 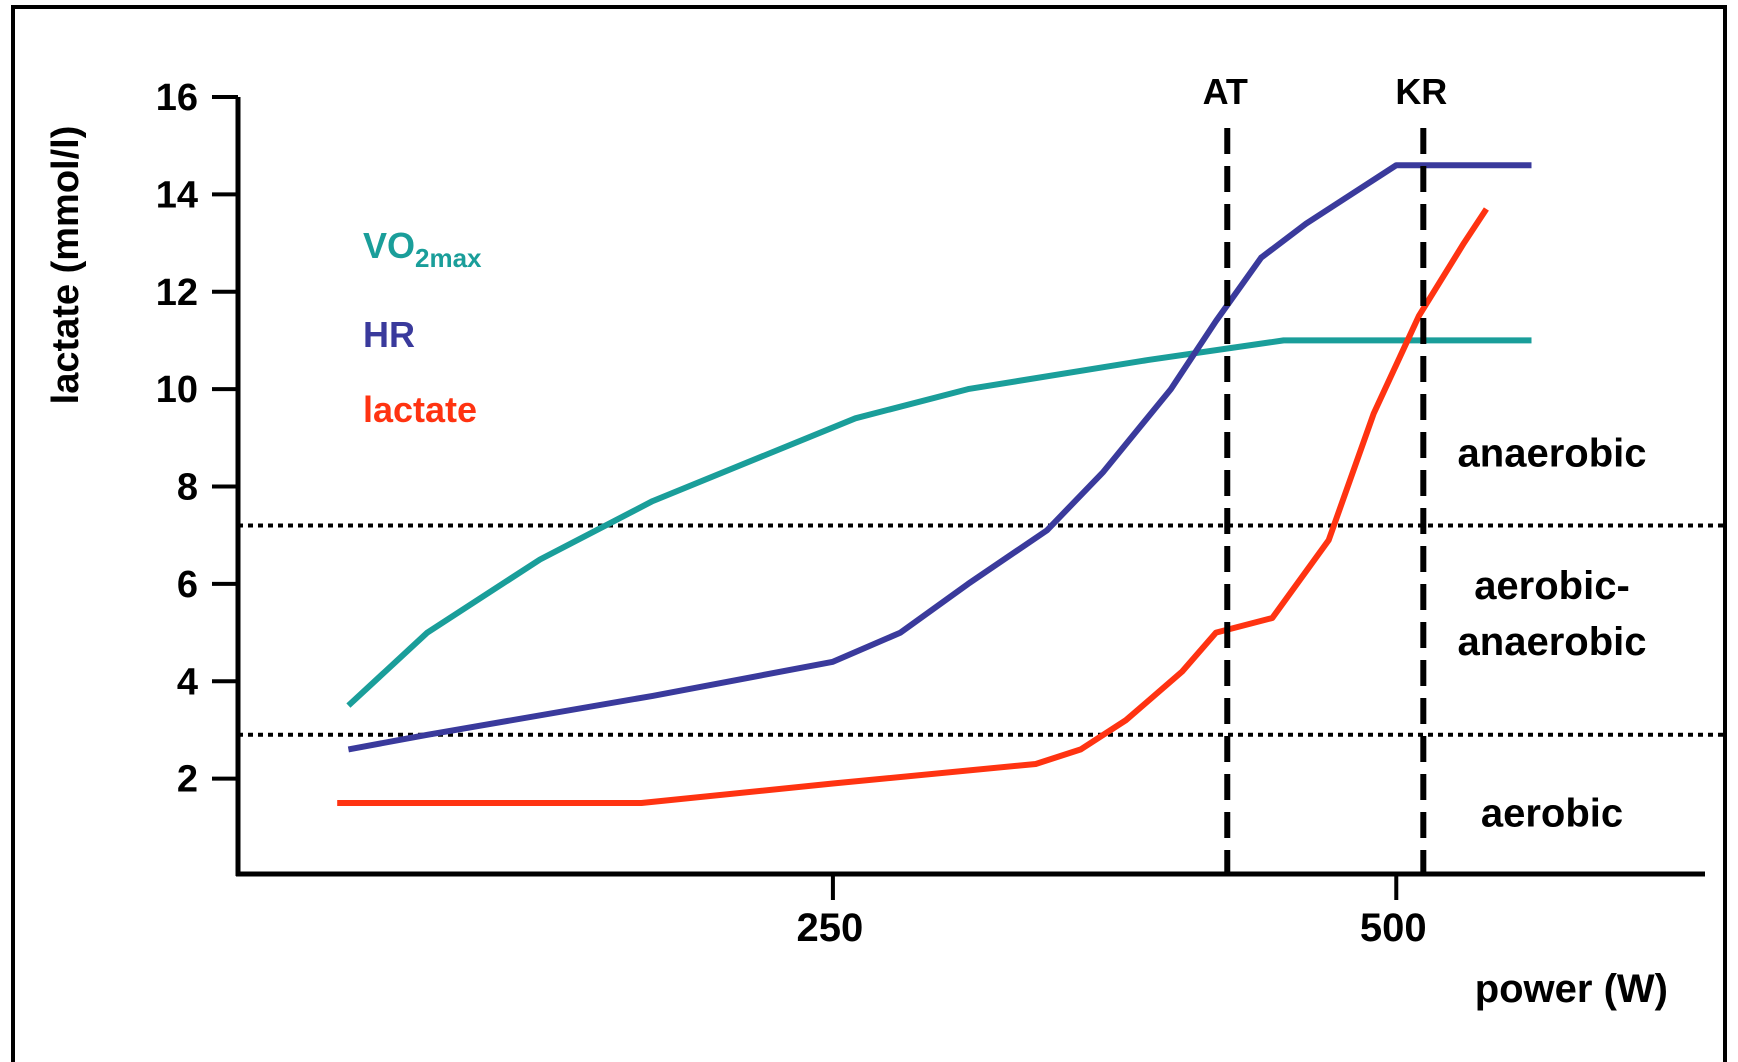 I want to click on zone-labels: anaerobic aerobic-anaerobic aerobic, so click(x=1552, y=633).